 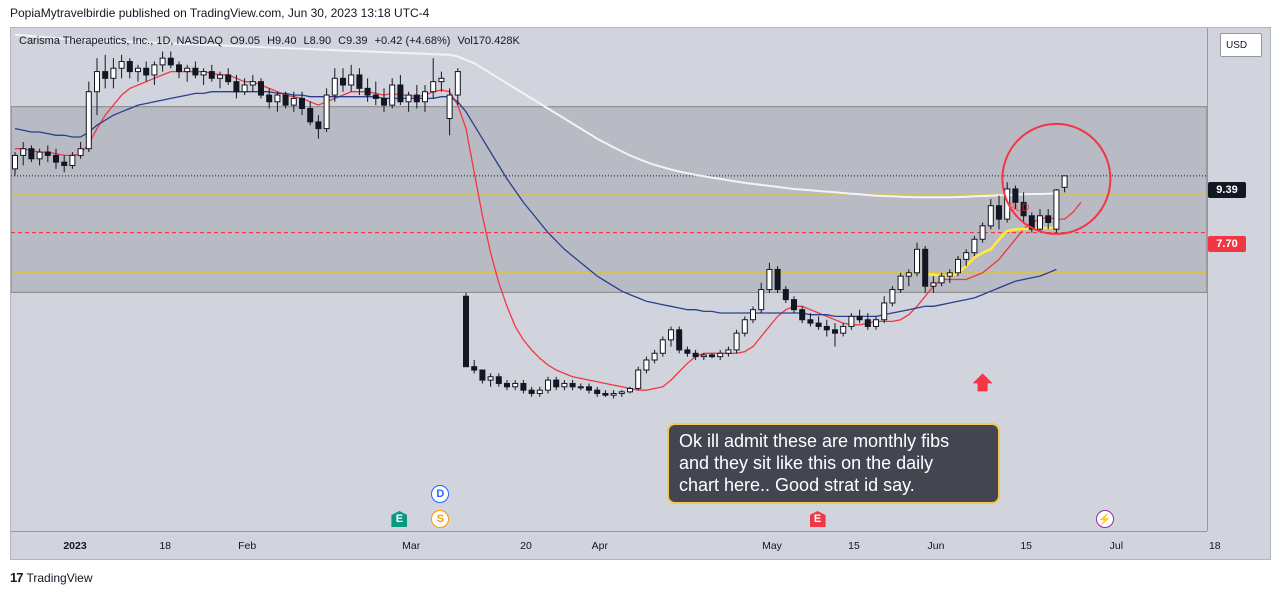 What do you see at coordinates (1237, 45) in the screenshot?
I see `currency-label: USD` at bounding box center [1237, 45].